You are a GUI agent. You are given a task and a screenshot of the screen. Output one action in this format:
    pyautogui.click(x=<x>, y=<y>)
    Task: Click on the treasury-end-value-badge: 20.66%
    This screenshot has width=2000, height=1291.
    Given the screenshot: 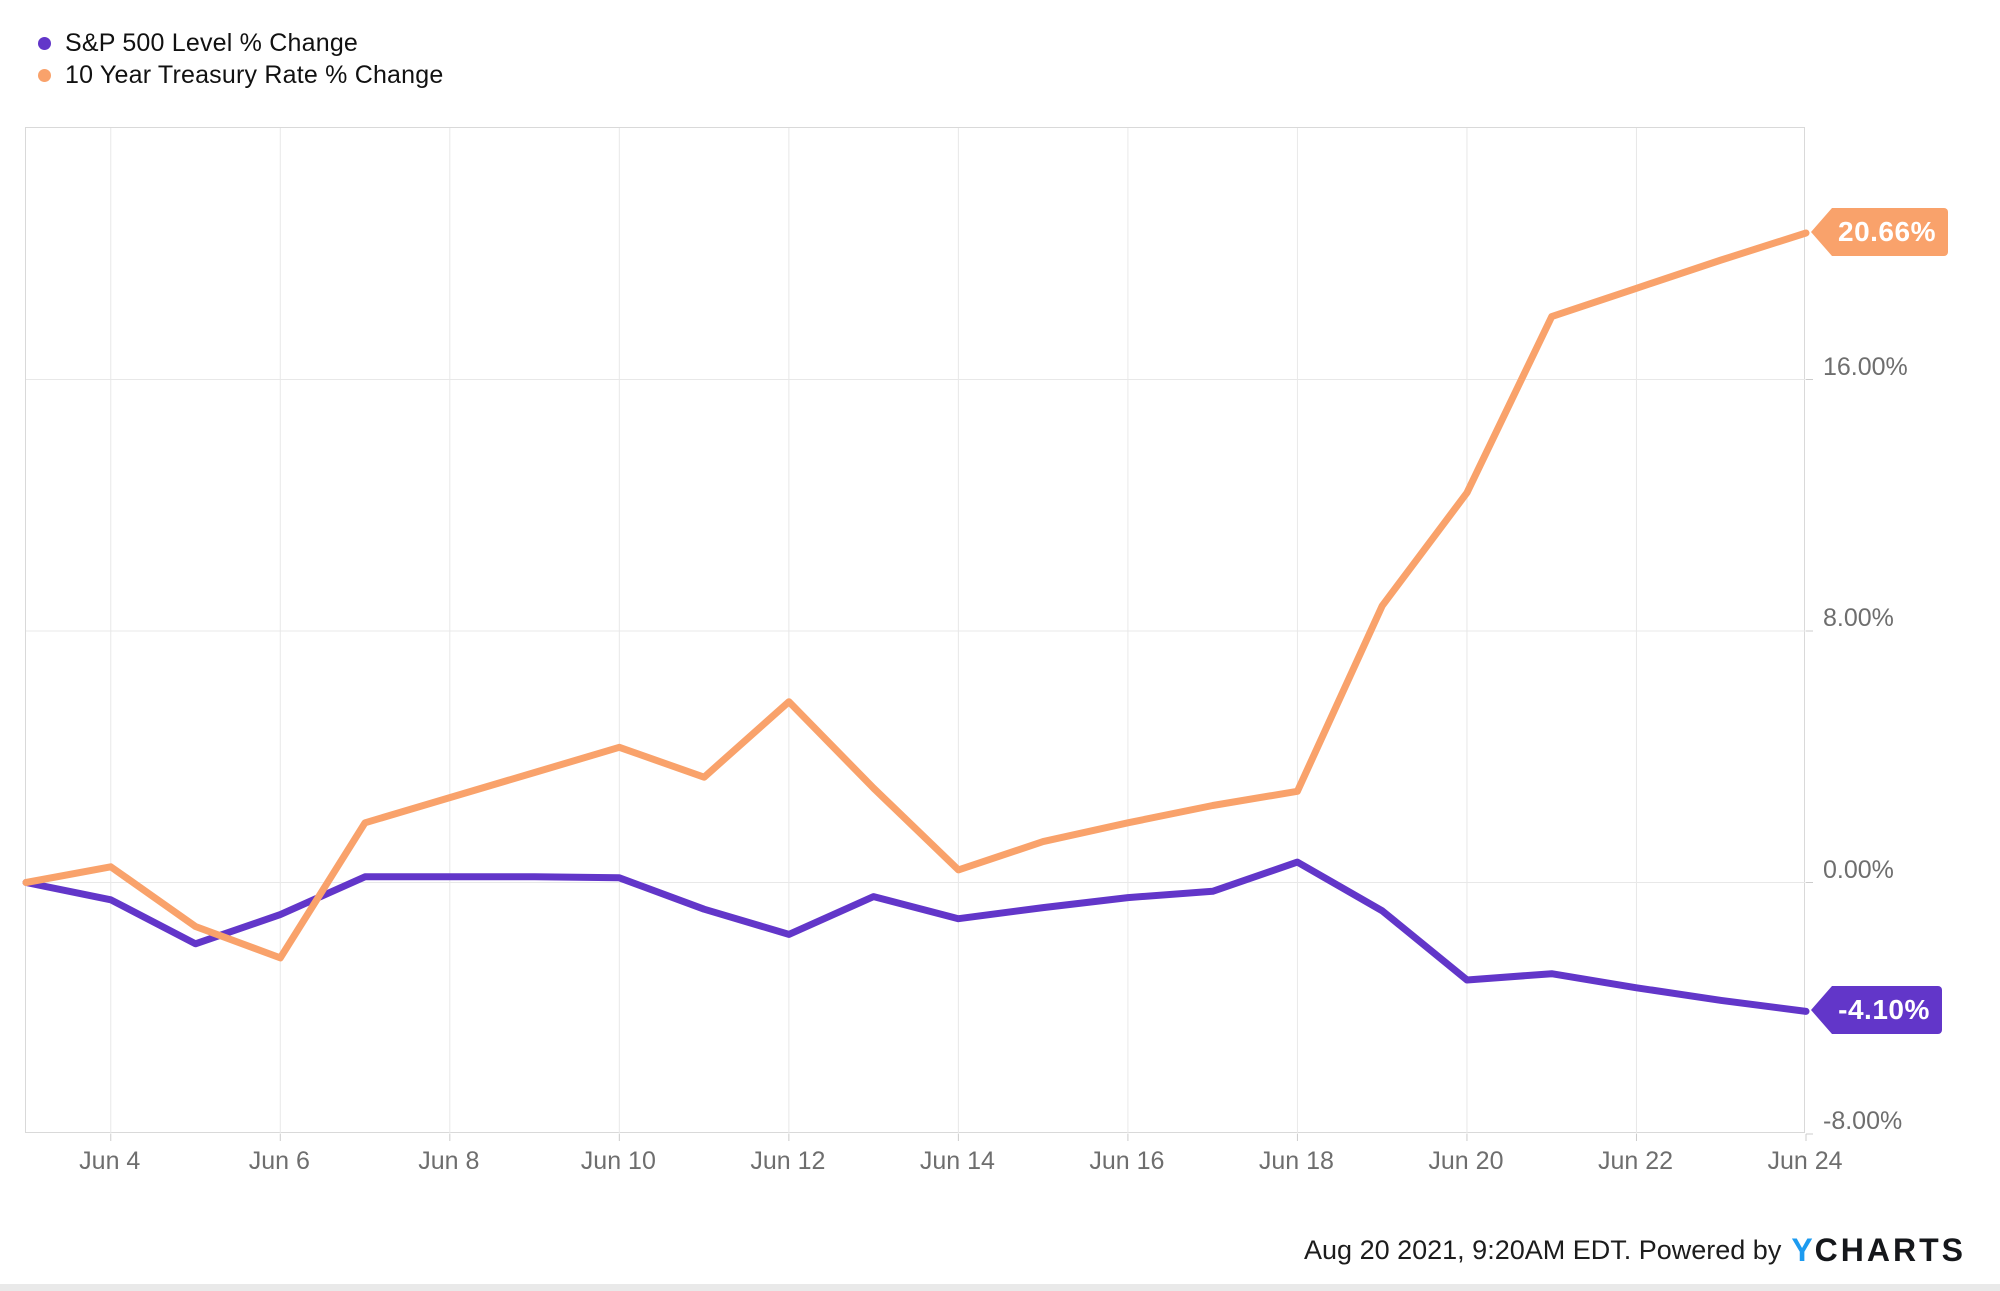 What is the action you would take?
    pyautogui.click(x=1879, y=232)
    